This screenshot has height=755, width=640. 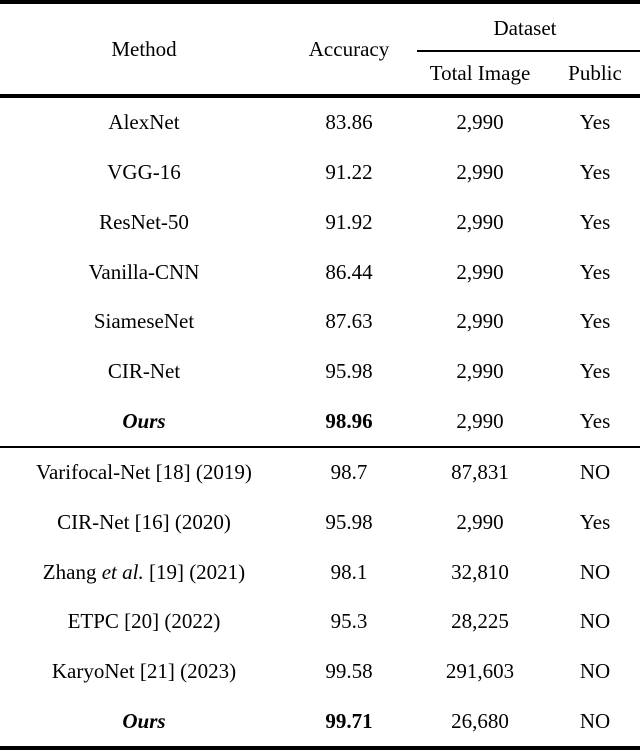 What do you see at coordinates (528, 51) in the screenshot?
I see `dataset-group-underline` at bounding box center [528, 51].